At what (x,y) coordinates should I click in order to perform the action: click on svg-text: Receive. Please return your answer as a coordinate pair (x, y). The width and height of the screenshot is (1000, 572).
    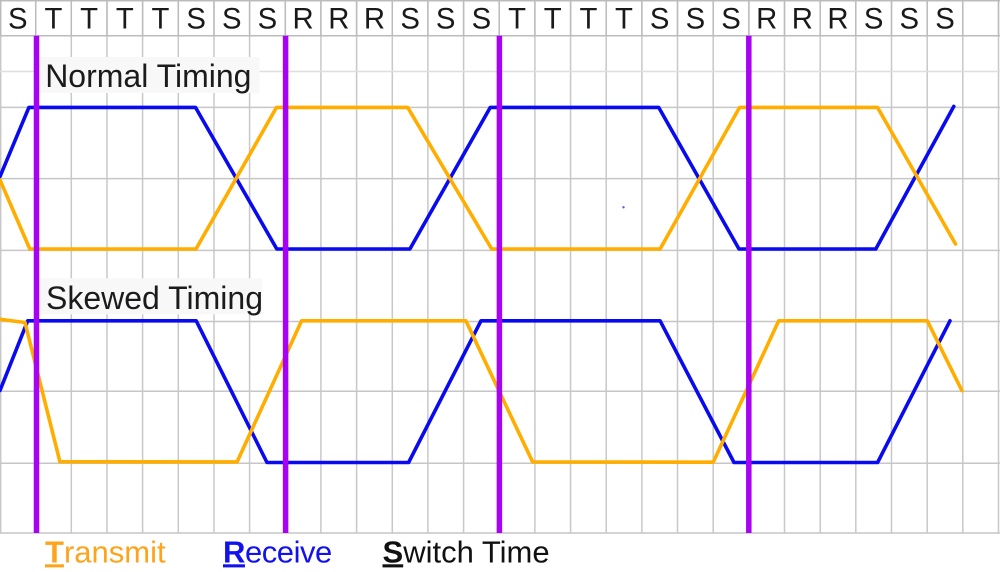
    Looking at the image, I should click on (277, 551).